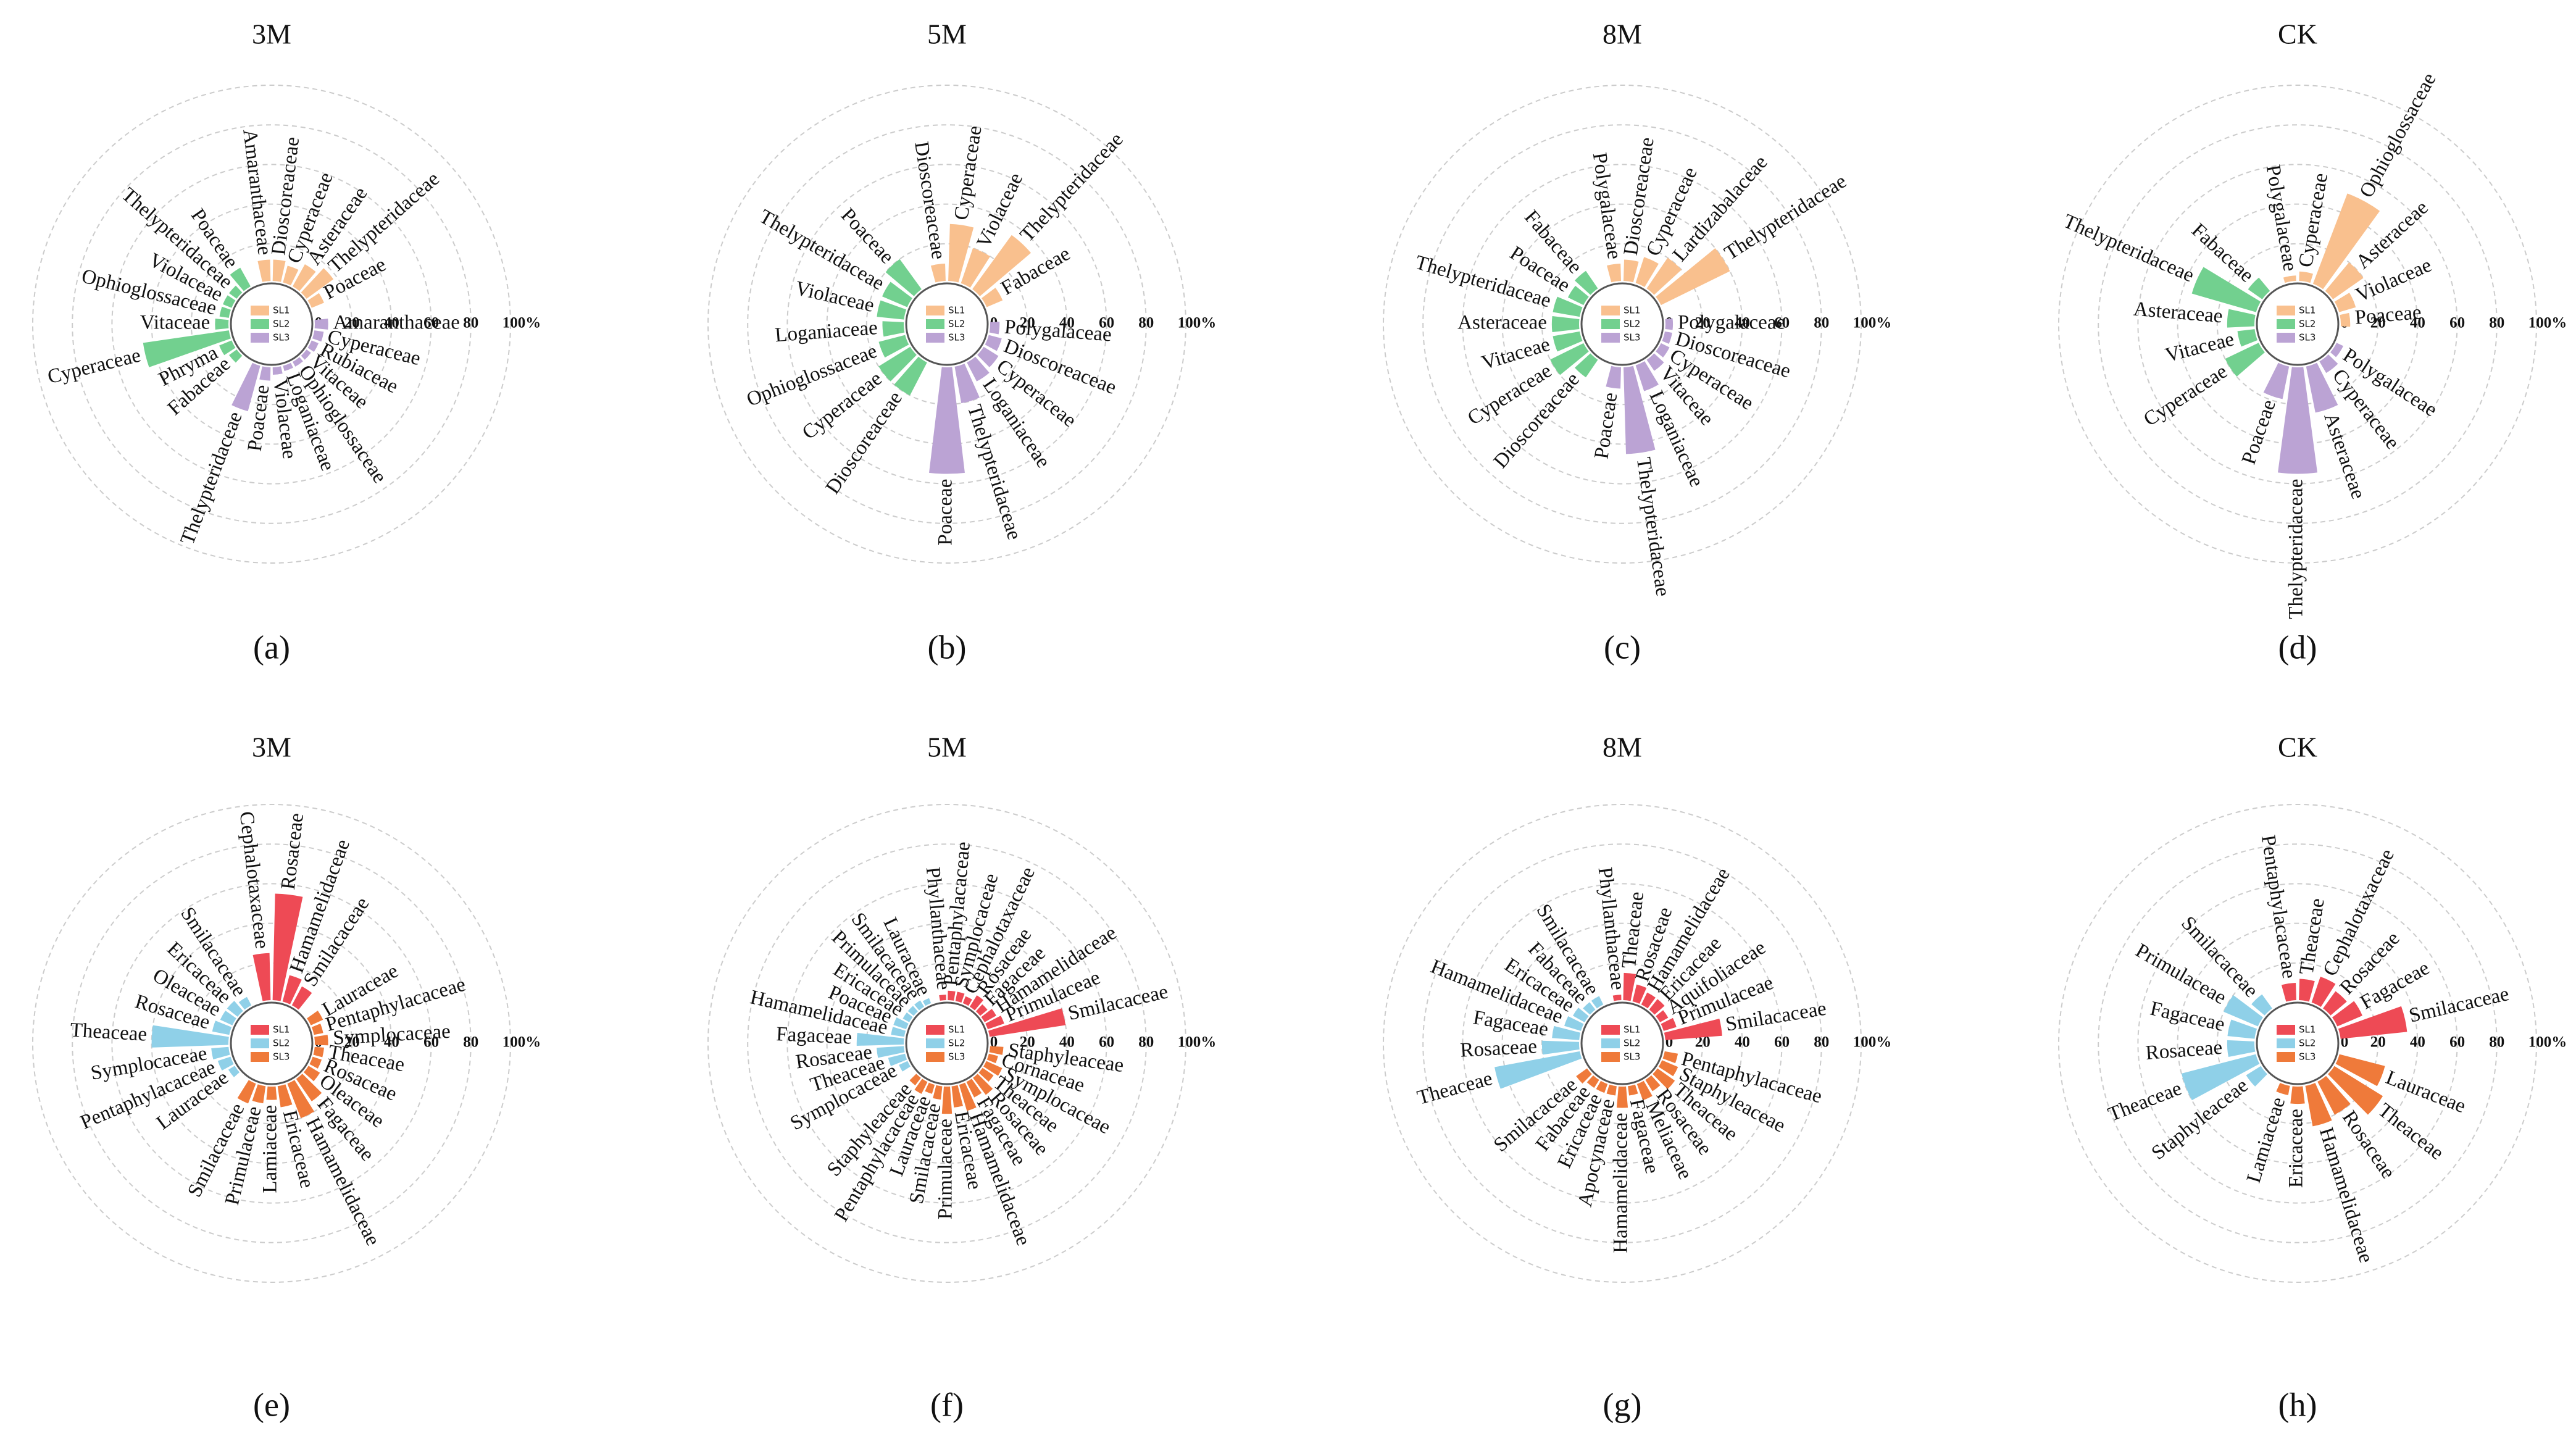 The height and width of the screenshot is (1436, 2576). Describe the element at coordinates (1106, 323) in the screenshot. I see `r-tick-label: 60` at that location.